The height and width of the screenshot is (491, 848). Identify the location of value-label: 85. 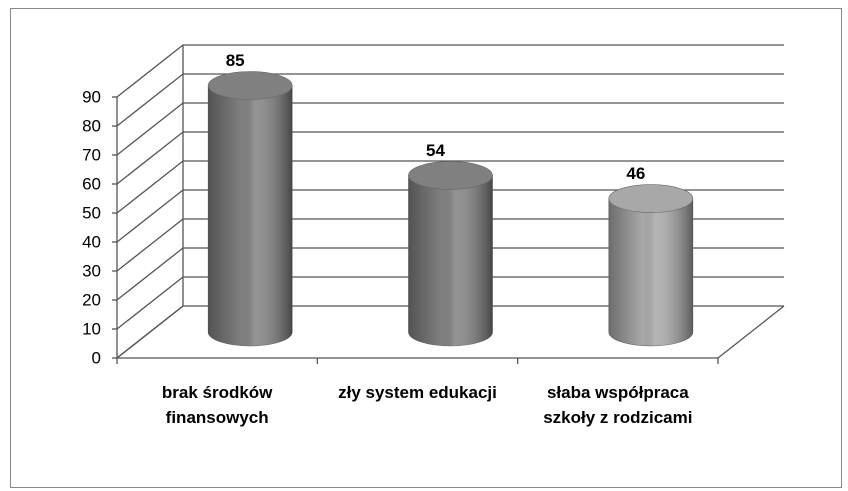
(235, 60).